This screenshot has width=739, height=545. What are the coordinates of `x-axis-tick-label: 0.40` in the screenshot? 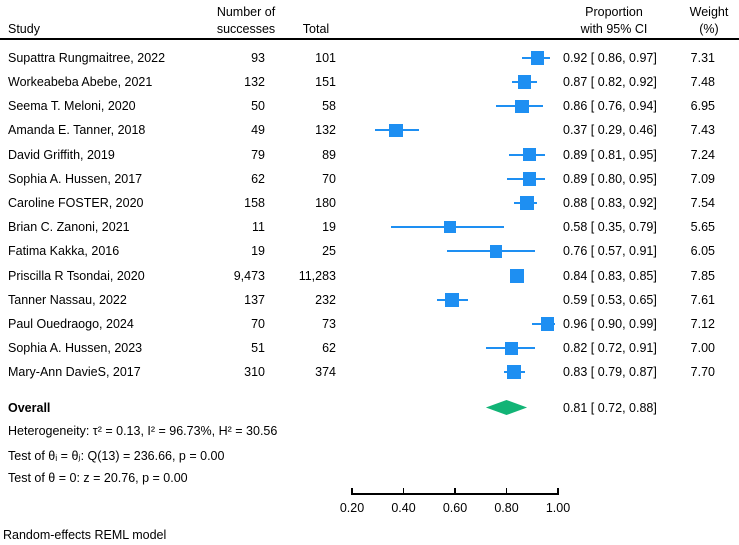 It's located at (403, 508).